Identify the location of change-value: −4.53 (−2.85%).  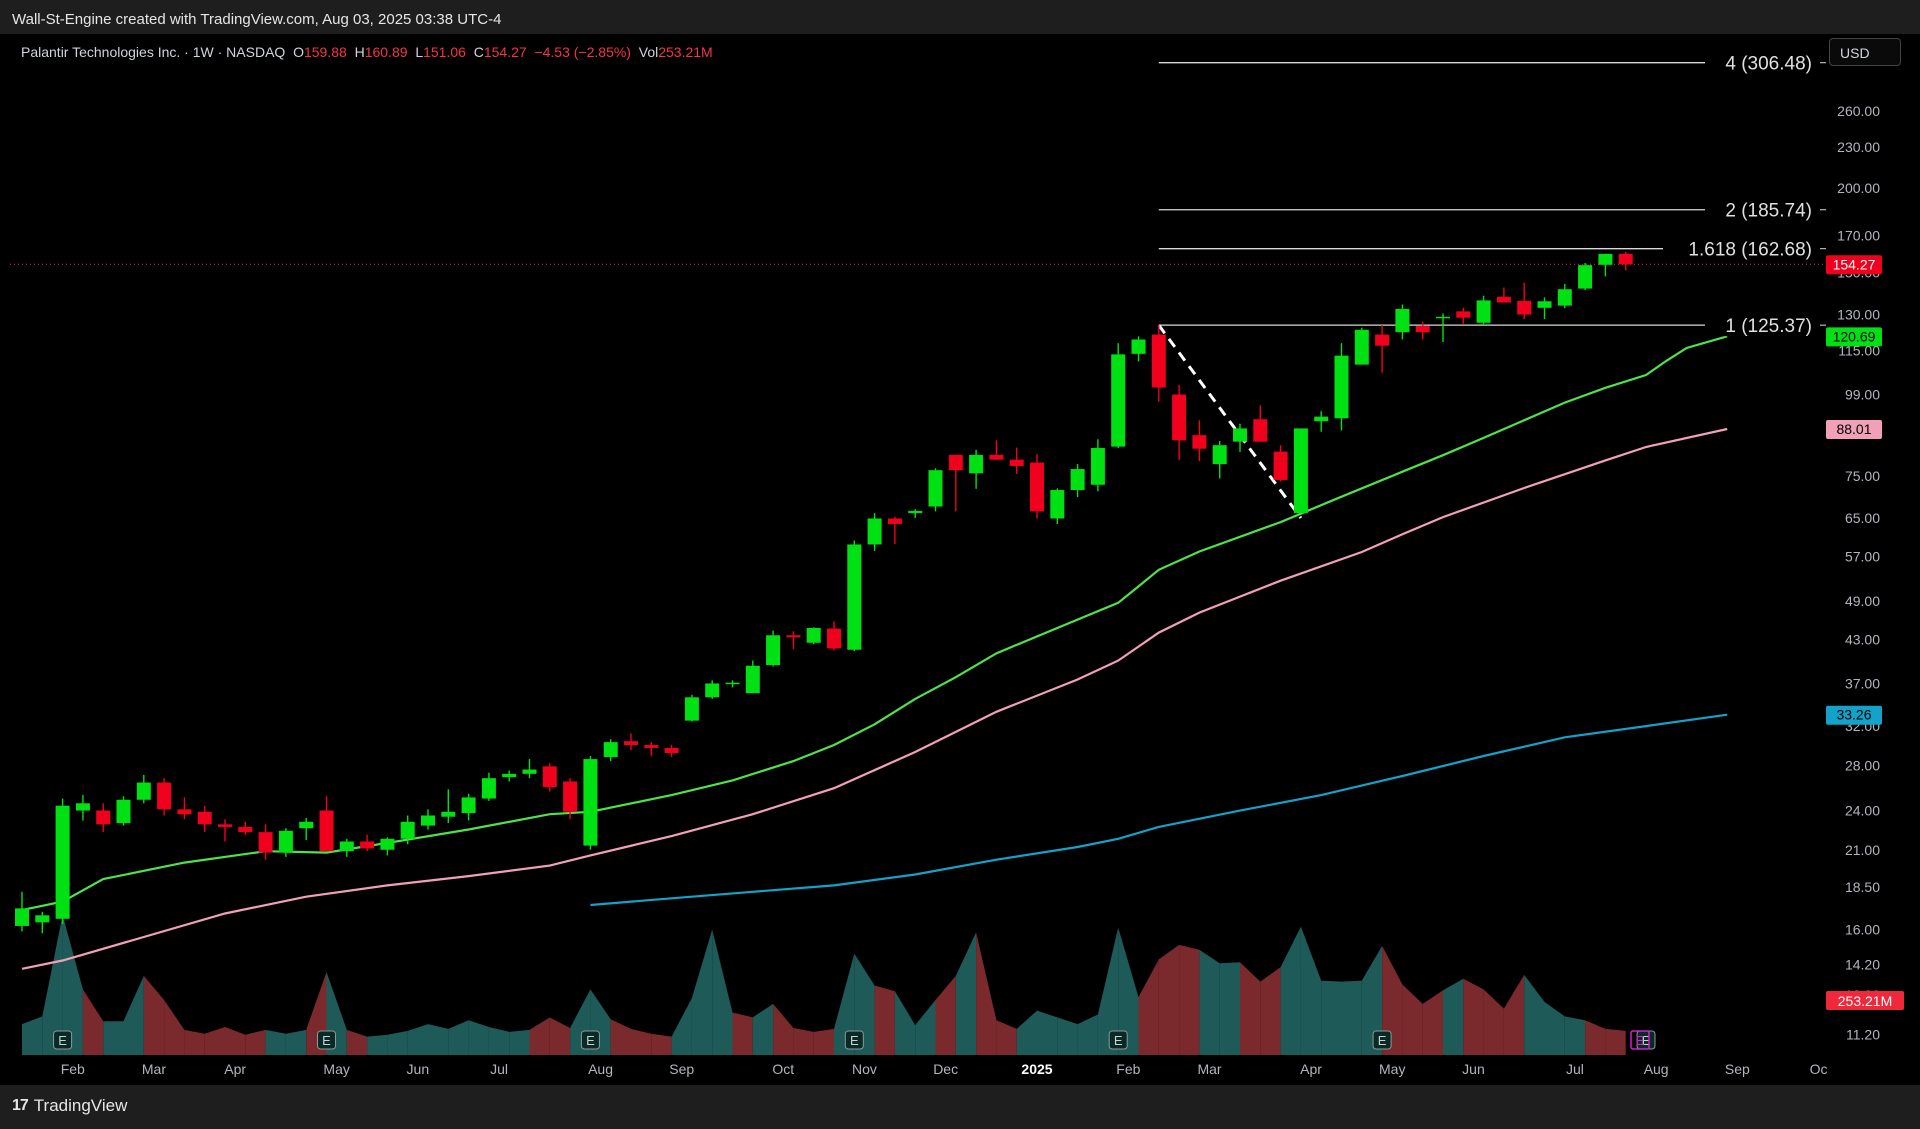
(582, 52).